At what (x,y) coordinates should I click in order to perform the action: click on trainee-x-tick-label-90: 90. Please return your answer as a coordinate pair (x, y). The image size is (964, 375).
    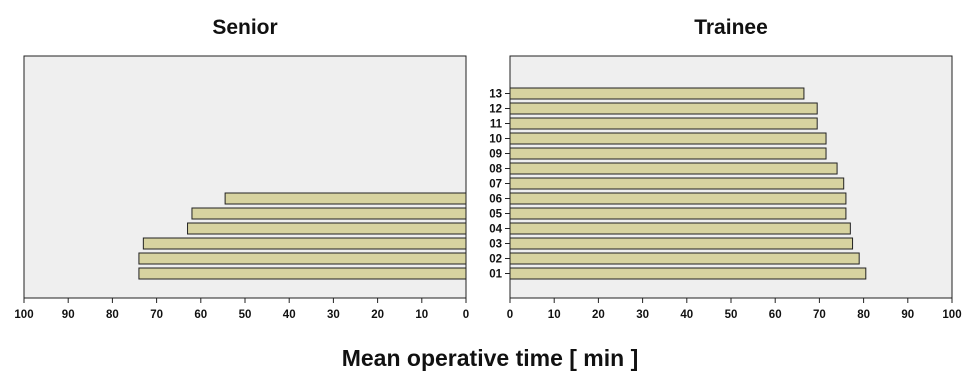
    Looking at the image, I should click on (907, 315).